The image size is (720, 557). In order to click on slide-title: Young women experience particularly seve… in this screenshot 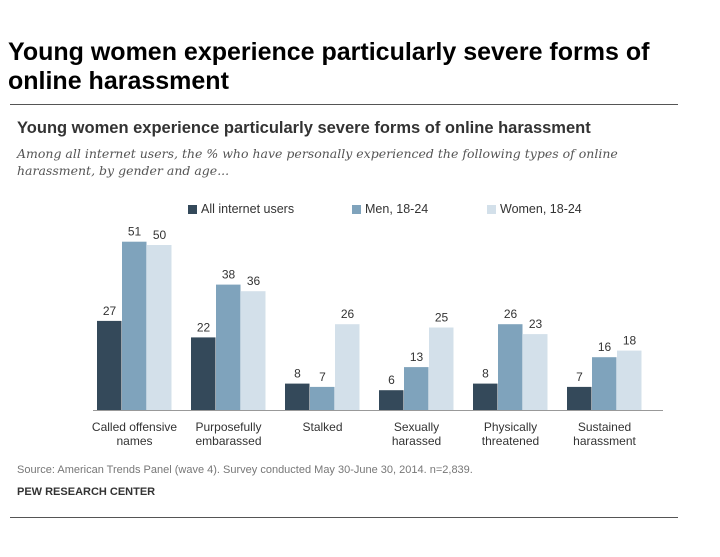, I will do `click(329, 66)`.